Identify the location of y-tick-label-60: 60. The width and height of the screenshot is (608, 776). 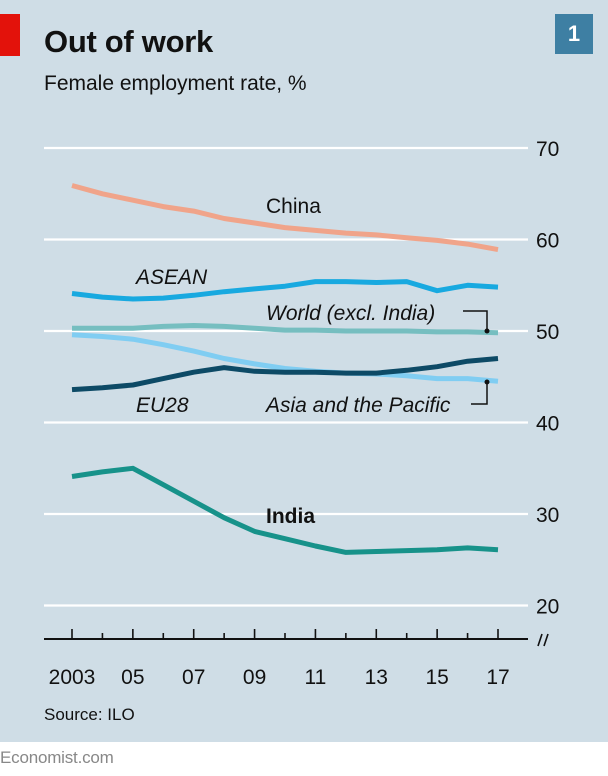
(547, 241).